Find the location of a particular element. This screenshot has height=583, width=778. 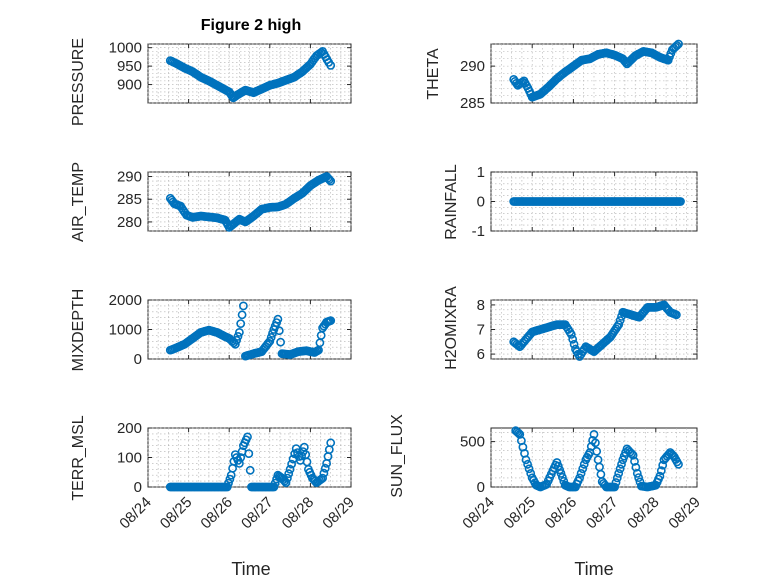

ylabel-pressure: PRESSURE is located at coordinates (78, 82).